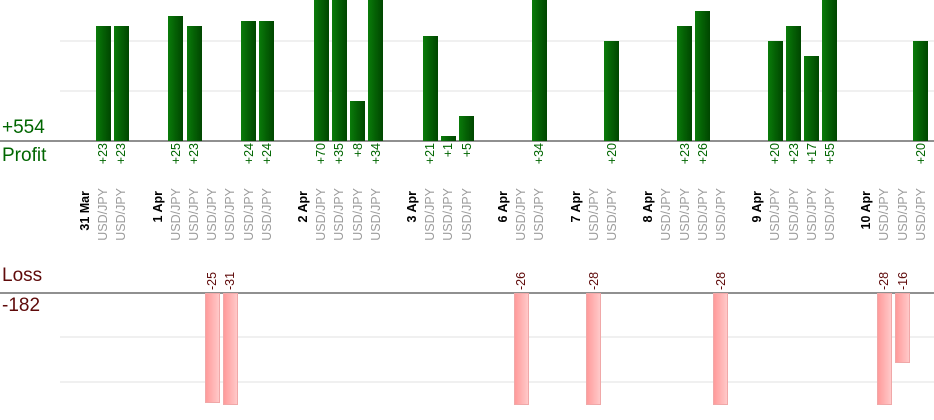  I want to click on loss-value-label: -16, so click(902, 280).